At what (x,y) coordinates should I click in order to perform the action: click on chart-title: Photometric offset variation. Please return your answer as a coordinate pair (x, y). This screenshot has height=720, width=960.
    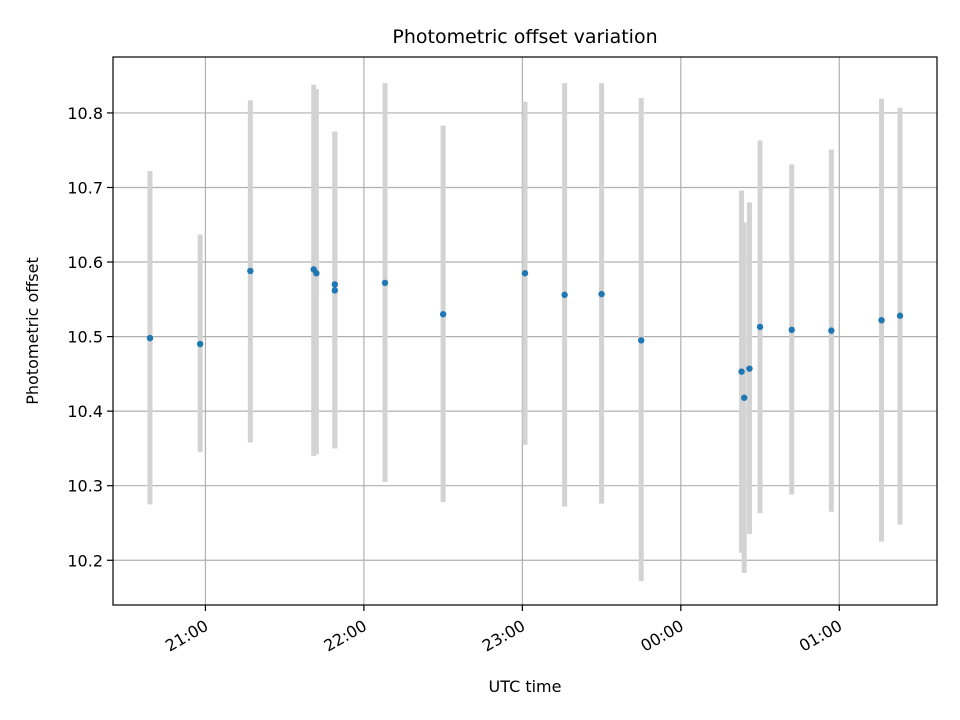
    Looking at the image, I should click on (524, 37).